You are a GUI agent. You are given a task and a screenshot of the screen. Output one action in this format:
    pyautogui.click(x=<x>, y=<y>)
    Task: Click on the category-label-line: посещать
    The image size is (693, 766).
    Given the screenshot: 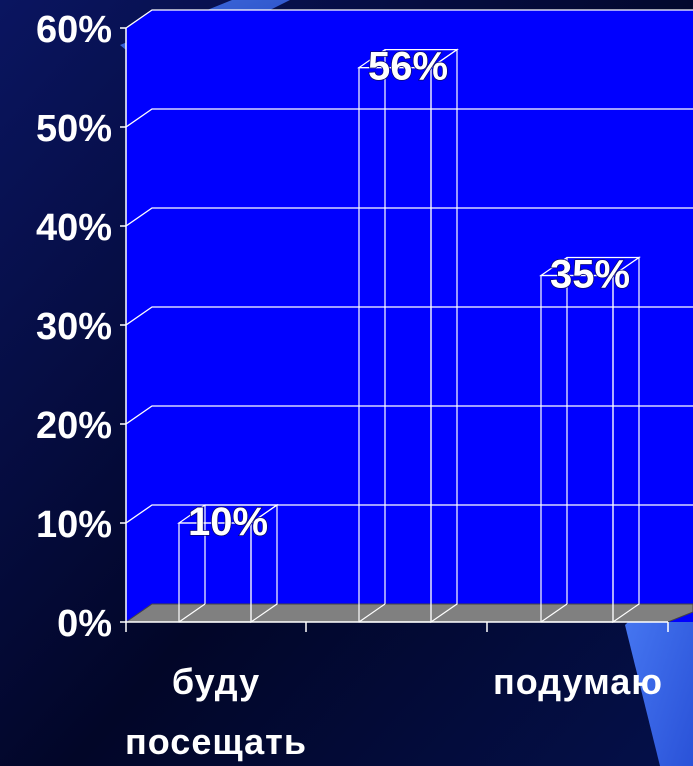 What is the action you would take?
    pyautogui.click(x=216, y=741)
    